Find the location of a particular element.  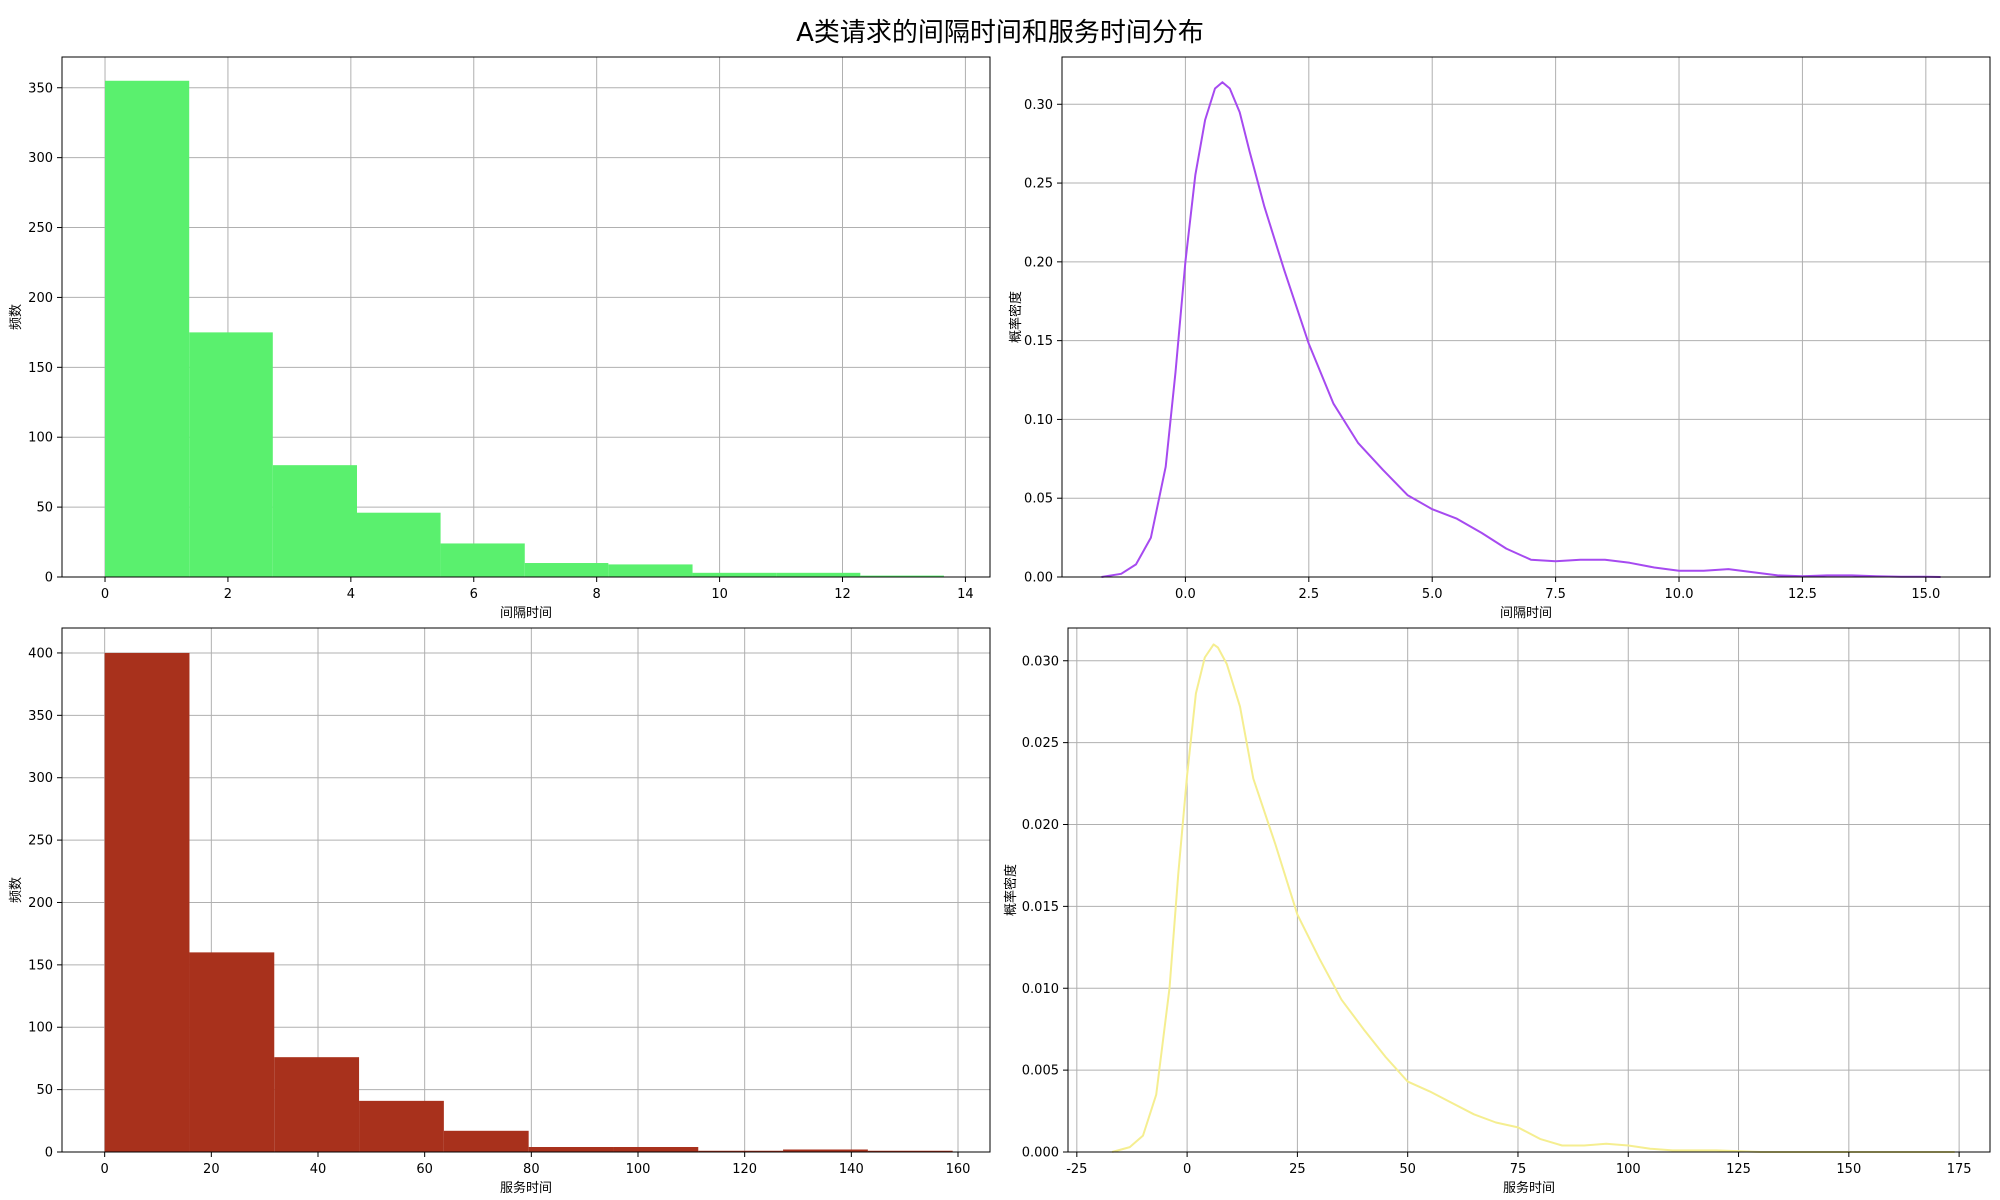

y-tick-label: 0.010 is located at coordinates (1040, 989).